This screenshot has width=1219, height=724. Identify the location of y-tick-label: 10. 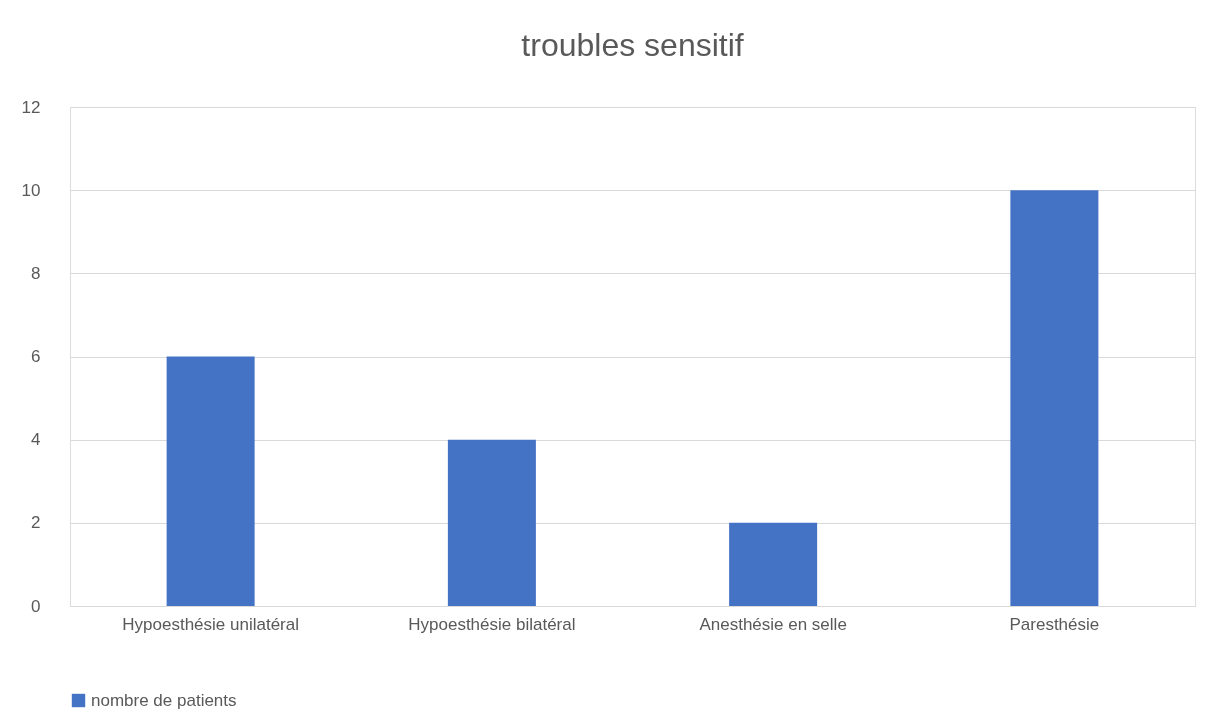
(31, 190).